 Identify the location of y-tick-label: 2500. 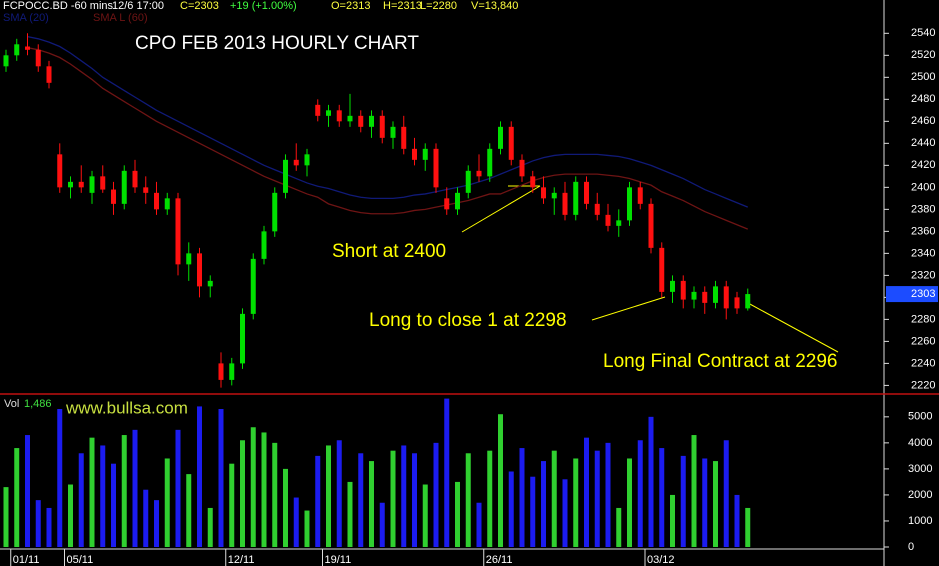
(923, 77).